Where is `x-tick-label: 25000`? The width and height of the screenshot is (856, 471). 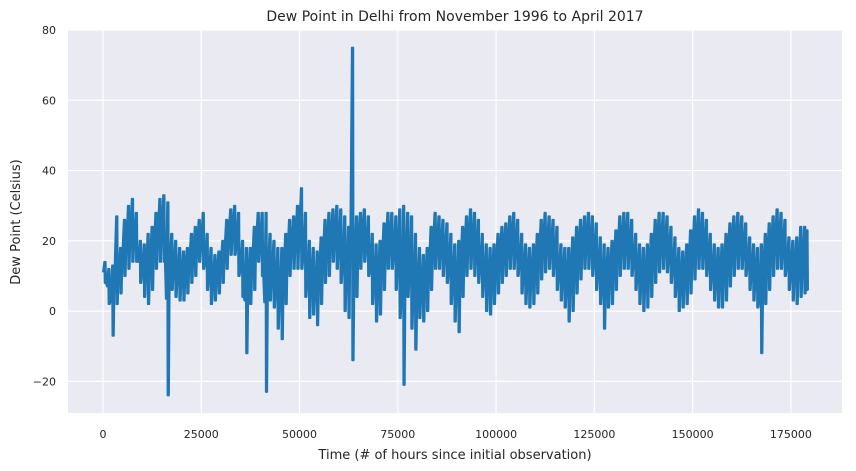 x-tick-label: 25000 is located at coordinates (201, 434).